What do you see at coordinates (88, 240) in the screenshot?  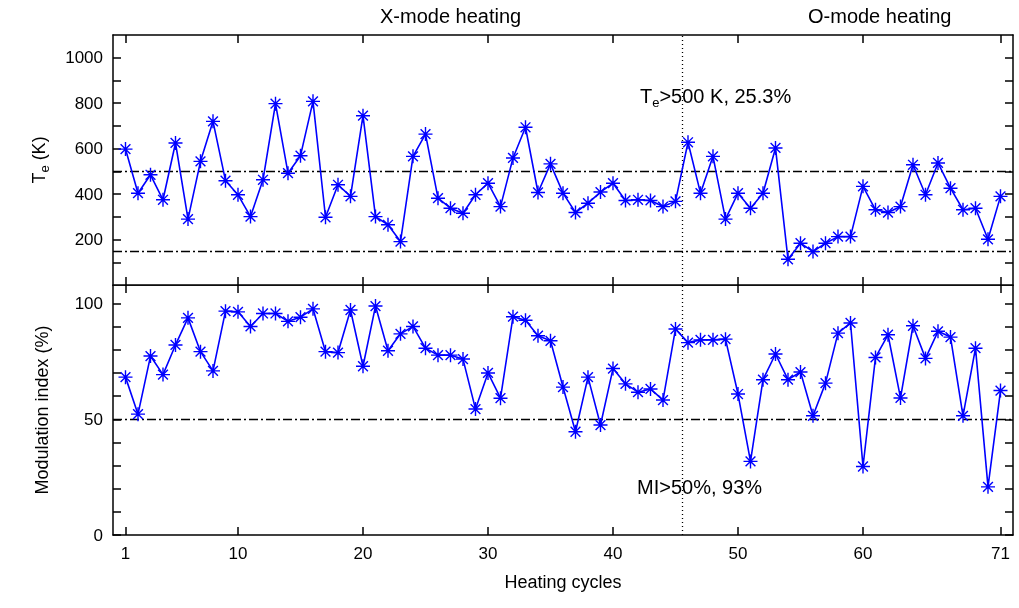 I see `y-tick-label: 200` at bounding box center [88, 240].